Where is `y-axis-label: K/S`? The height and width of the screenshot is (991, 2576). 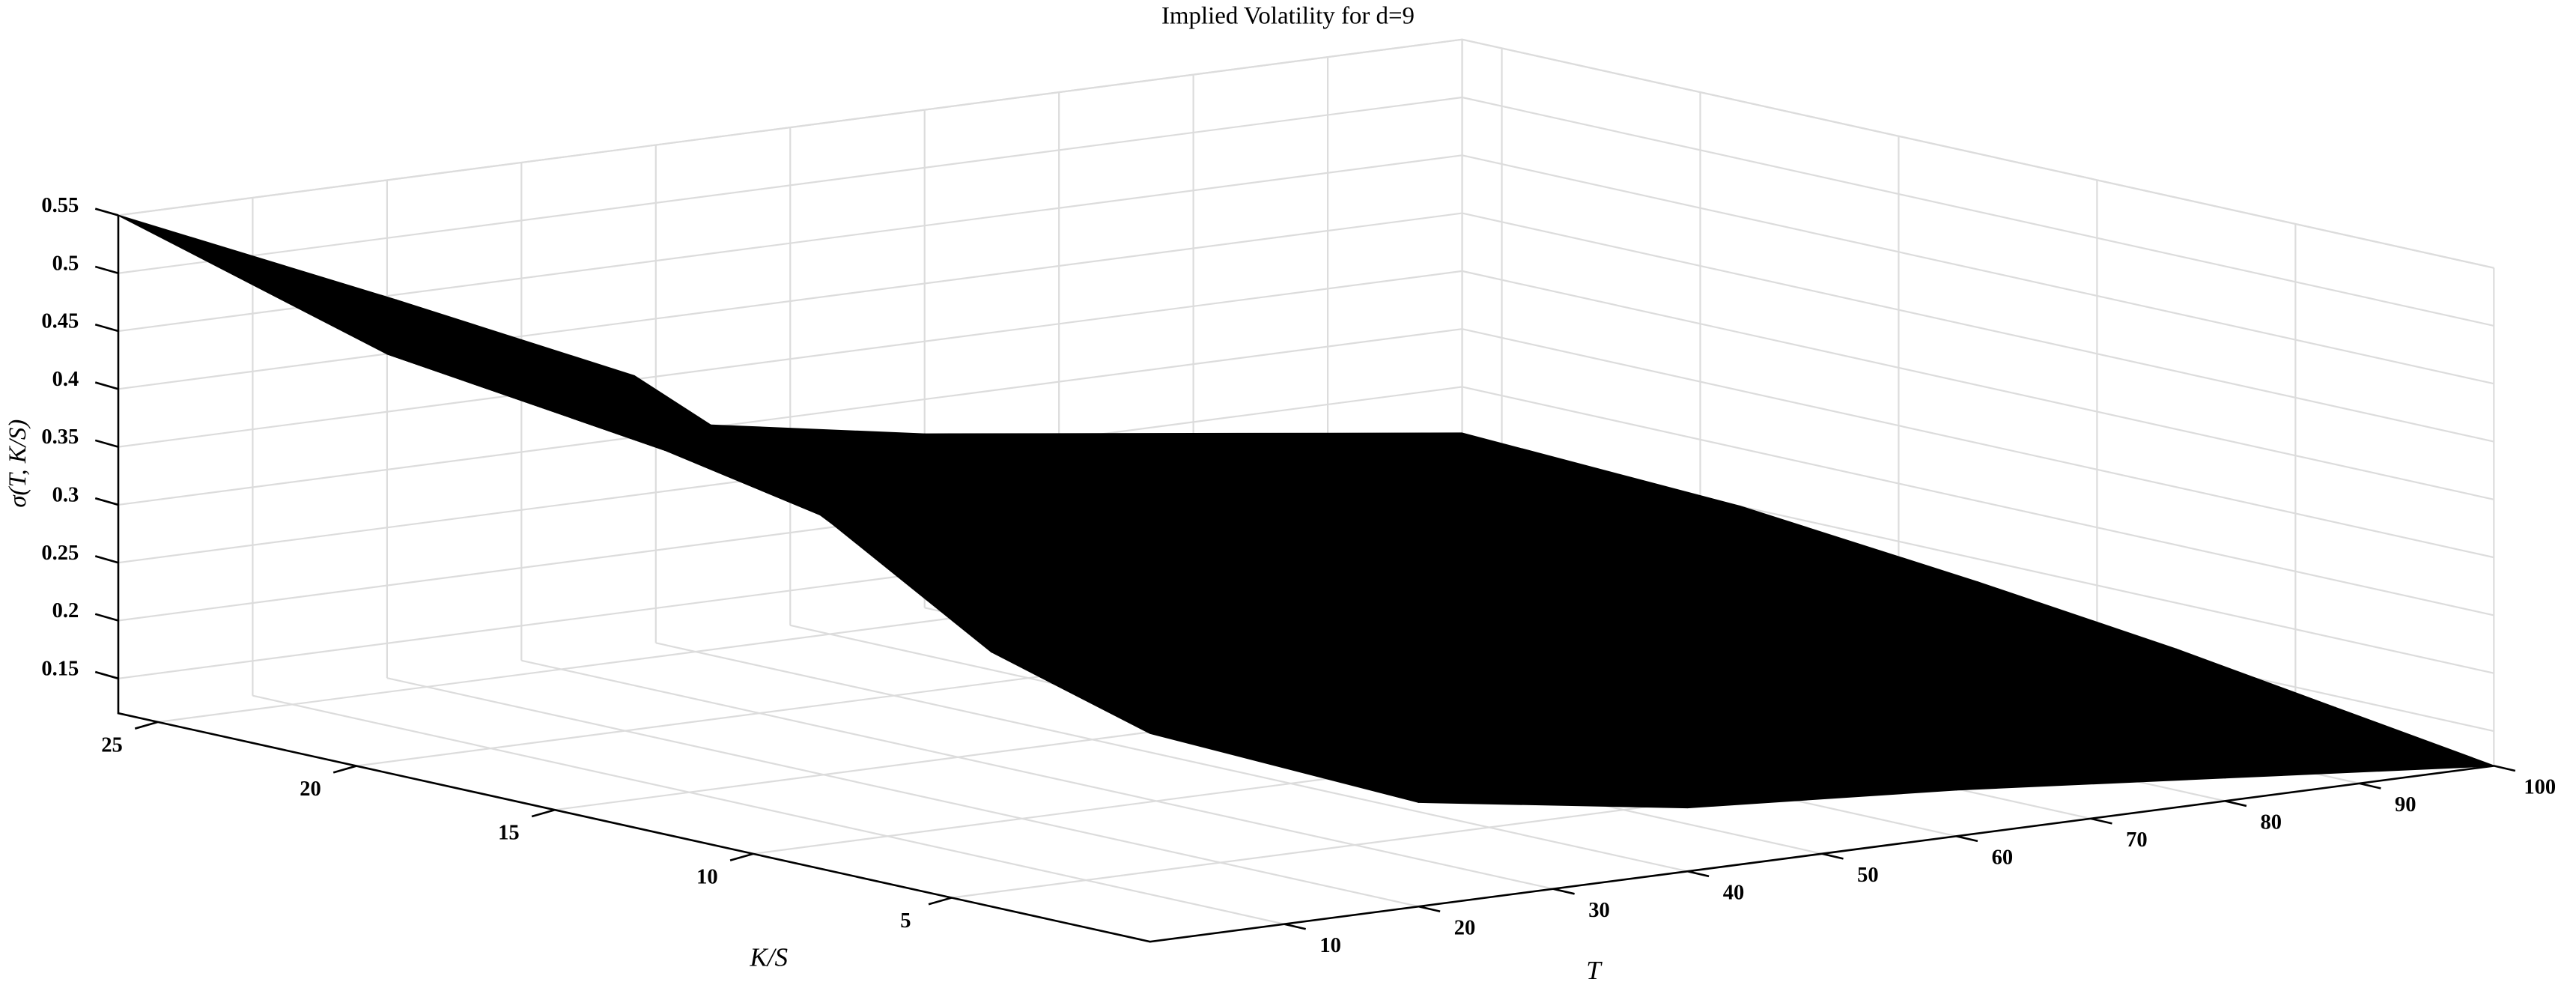
y-axis-label: K/S is located at coordinates (768, 957).